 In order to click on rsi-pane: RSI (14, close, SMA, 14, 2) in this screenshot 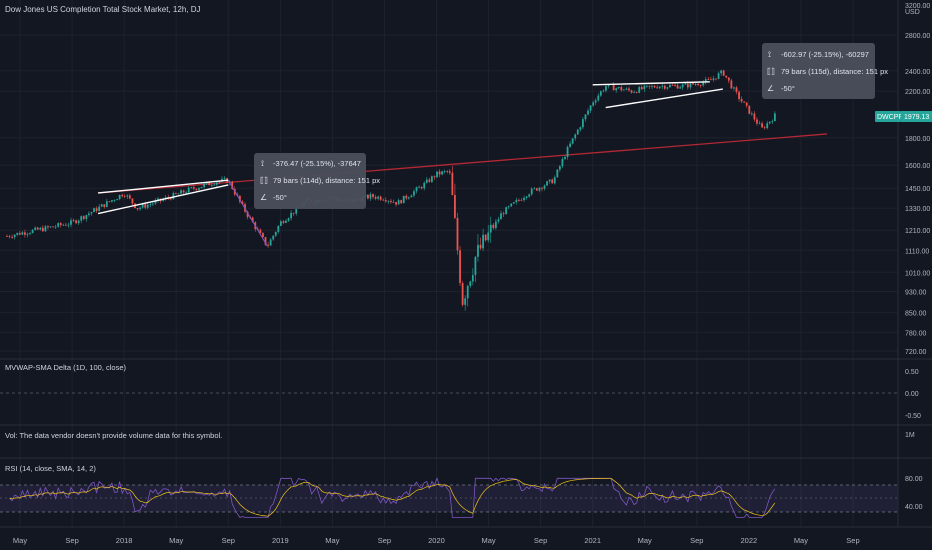, I will do `click(449, 491)`.